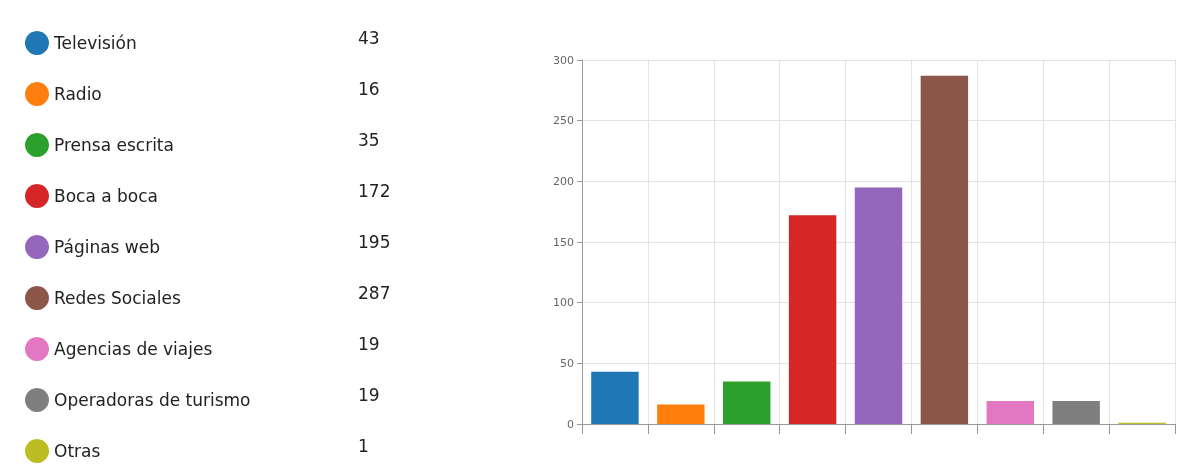  What do you see at coordinates (369, 37) in the screenshot?
I see `text: 43` at bounding box center [369, 37].